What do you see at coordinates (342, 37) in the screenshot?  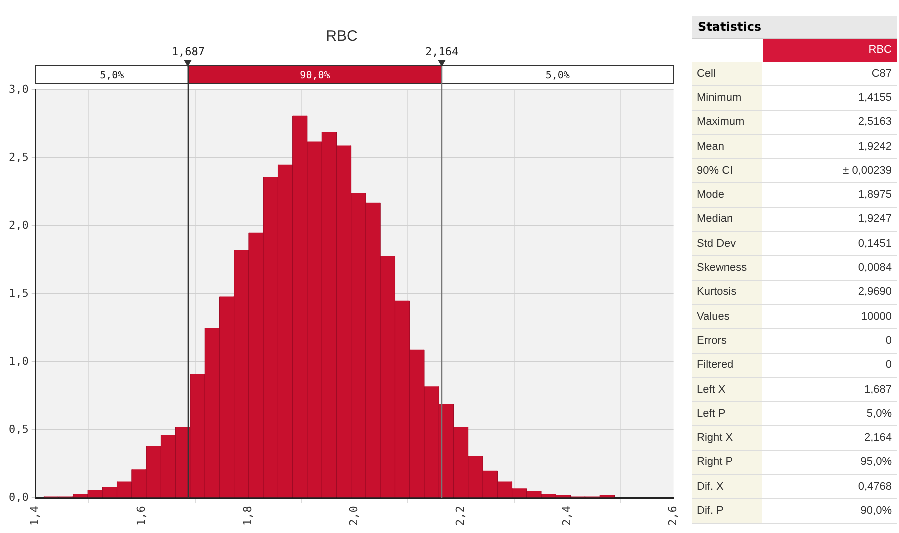 I see `chart-title: RBC` at bounding box center [342, 37].